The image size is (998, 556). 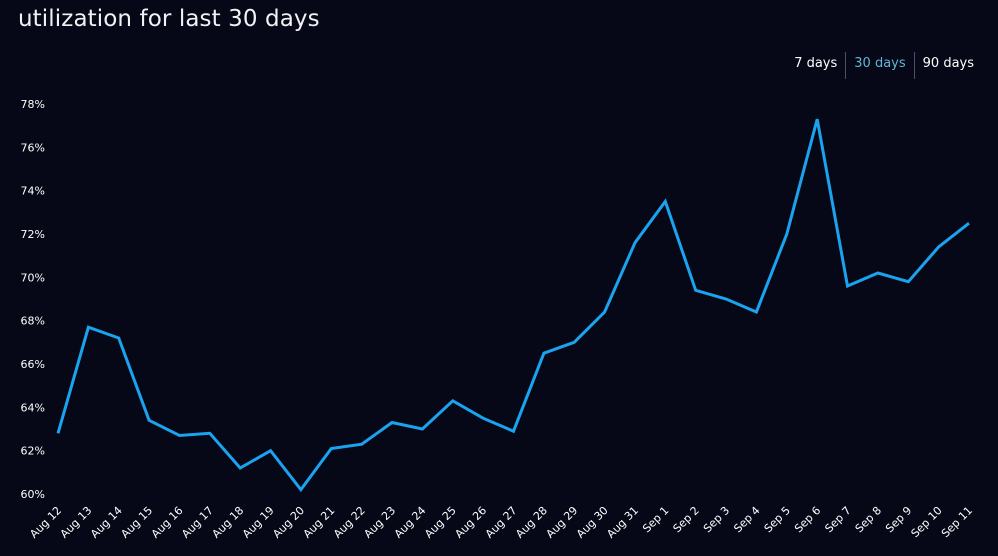 I want to click on page-title: utilization for last 30 days, so click(x=169, y=19).